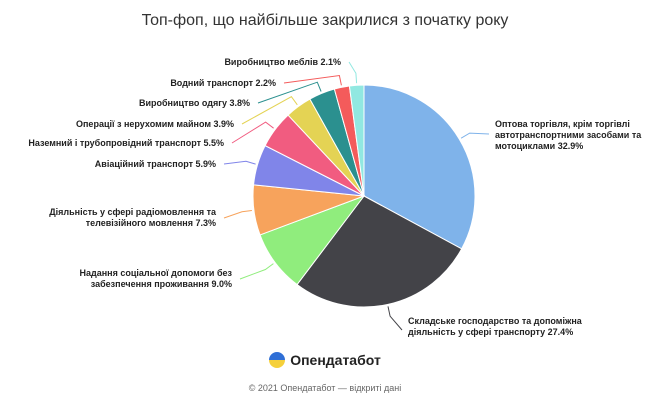  I want to click on brand-name: Опендатабот, so click(335, 360).